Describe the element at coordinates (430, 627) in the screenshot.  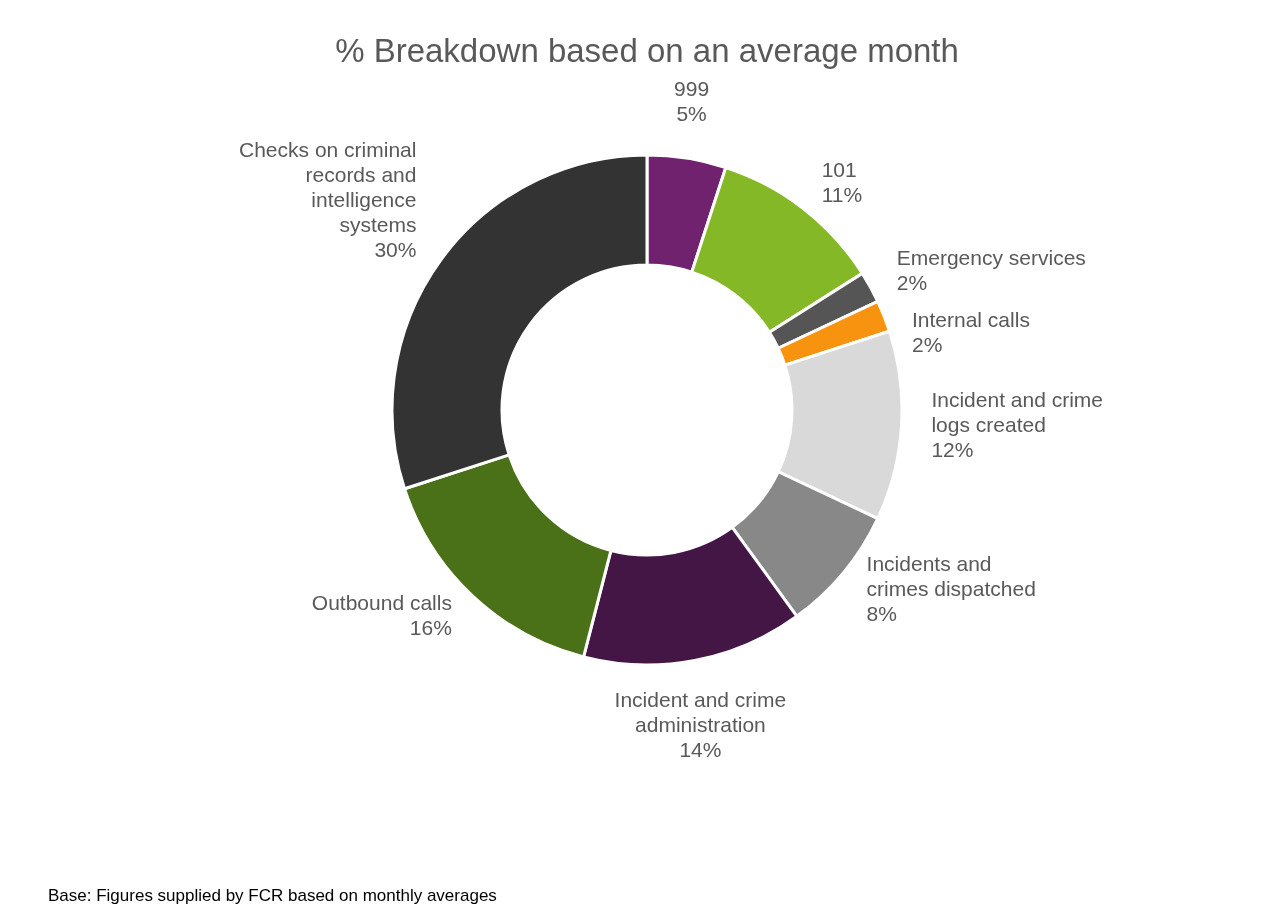
I see `data-label: 16%` at that location.